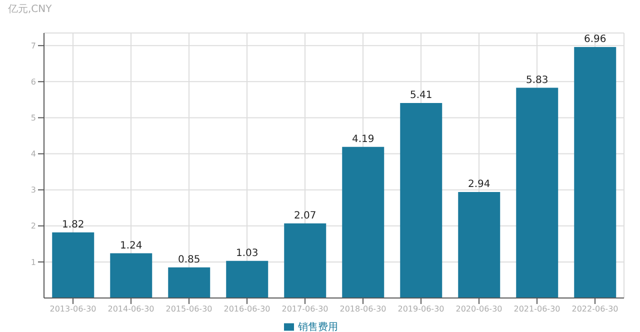 The width and height of the screenshot is (640, 332). I want to click on x-tick-label: 2019-06-30, so click(421, 309).